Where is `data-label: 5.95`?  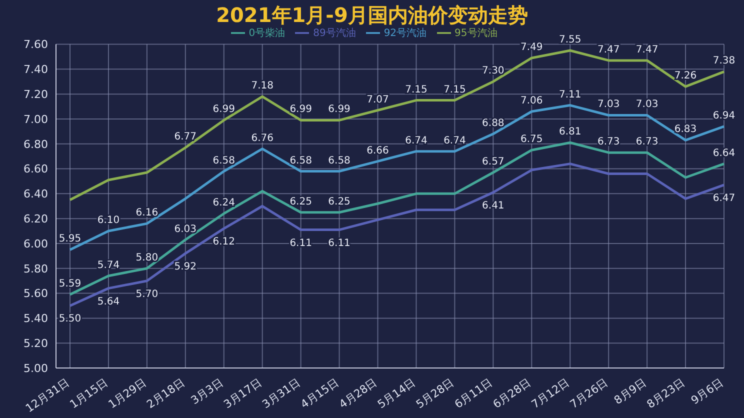 data-label: 5.95 is located at coordinates (70, 239).